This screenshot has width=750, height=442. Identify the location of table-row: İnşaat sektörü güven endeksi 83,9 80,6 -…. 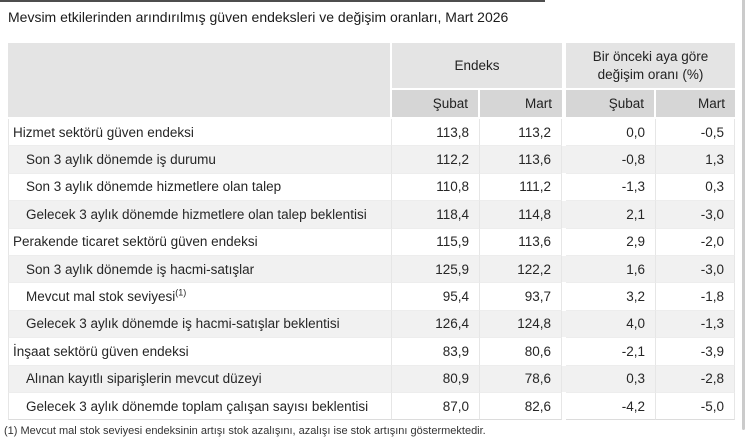
(372, 352).